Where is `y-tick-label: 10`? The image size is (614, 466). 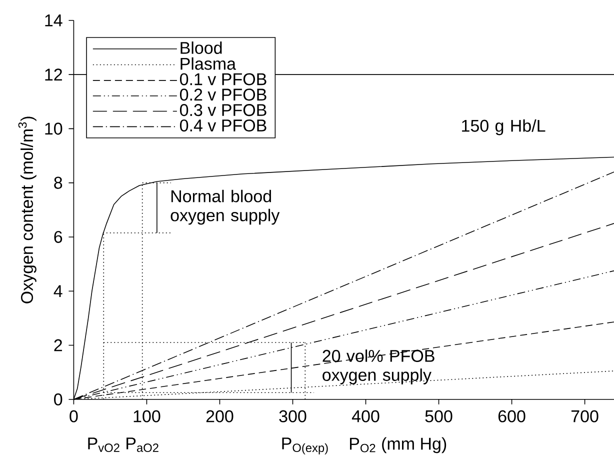
y-tick-label: 10 is located at coordinates (53, 128).